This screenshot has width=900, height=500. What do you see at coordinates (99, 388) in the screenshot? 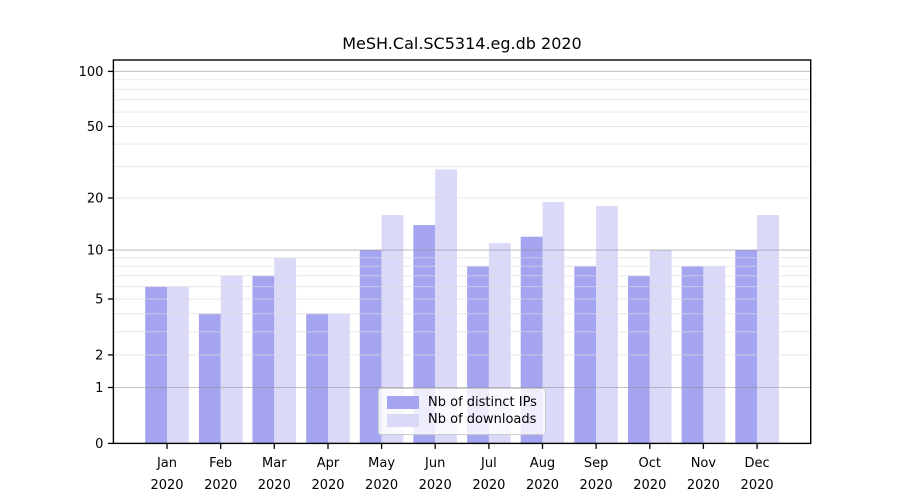
I see `y-tick-label: 1` at bounding box center [99, 388].